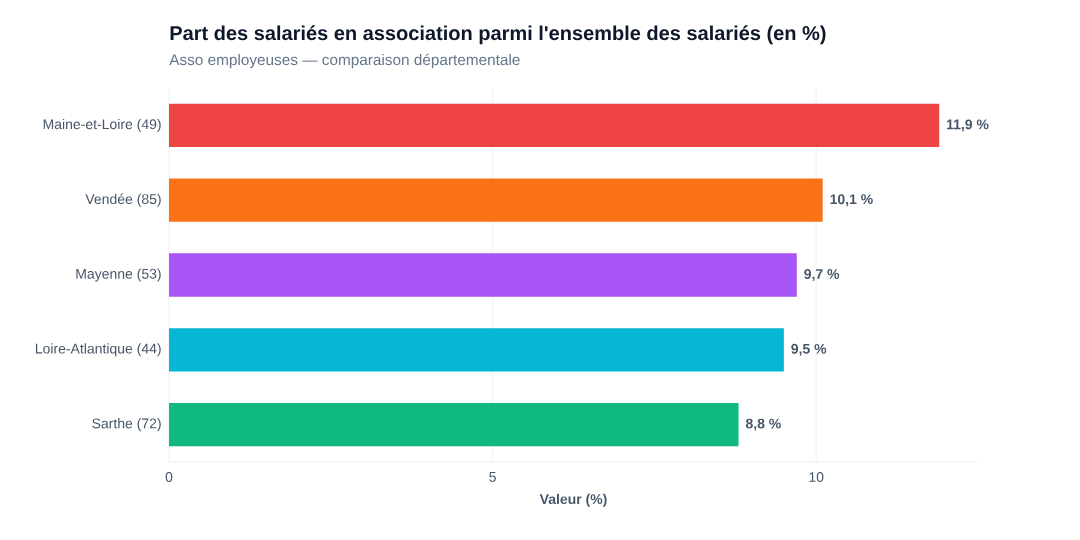 This screenshot has height=540, width=1080. Describe the element at coordinates (816, 477) in the screenshot. I see `x-tick-label: 10` at that location.